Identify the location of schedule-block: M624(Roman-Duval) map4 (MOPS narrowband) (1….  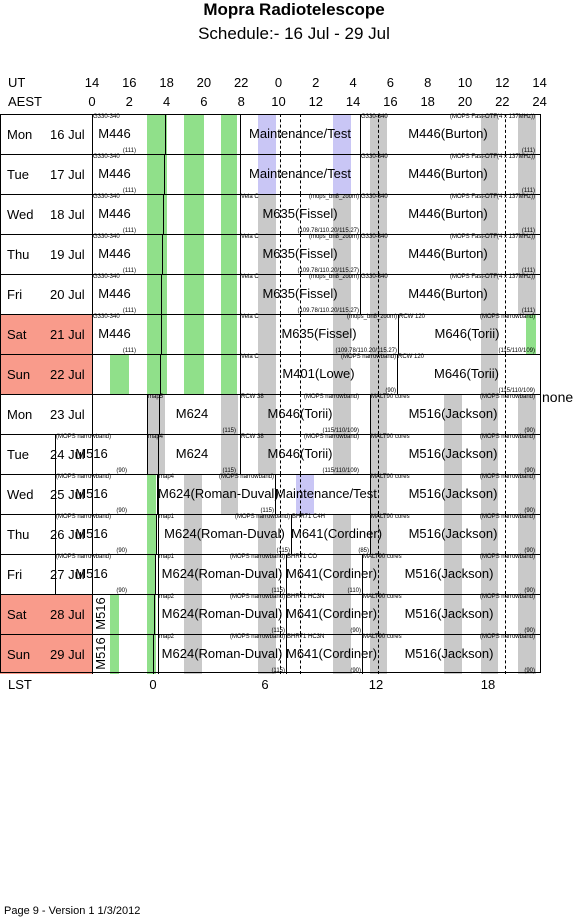
(218, 494).